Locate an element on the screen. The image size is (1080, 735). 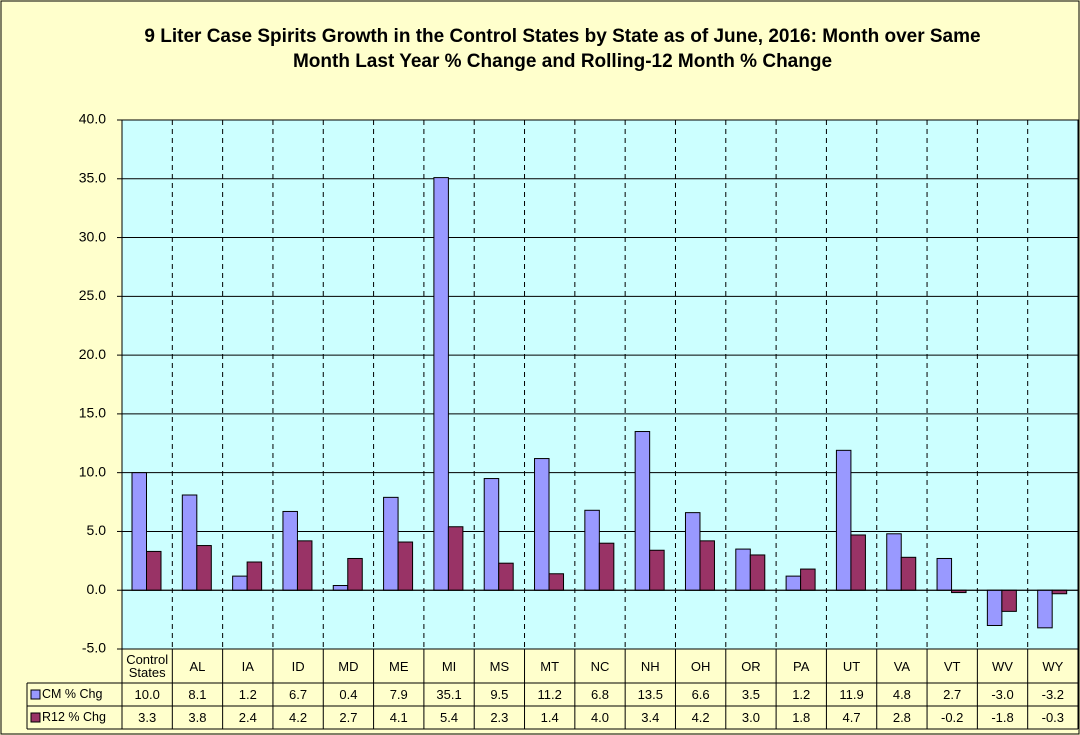
value-label: 1.4 is located at coordinates (549, 717).